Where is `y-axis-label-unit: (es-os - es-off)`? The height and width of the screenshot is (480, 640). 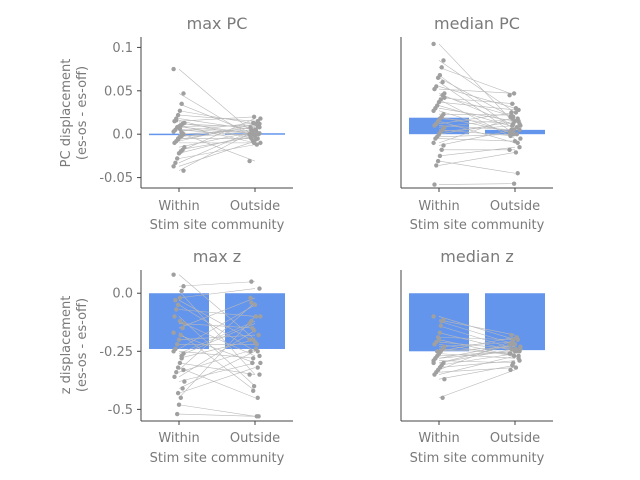 y-axis-label-unit: (es-os - es-off) is located at coordinates (82, 345).